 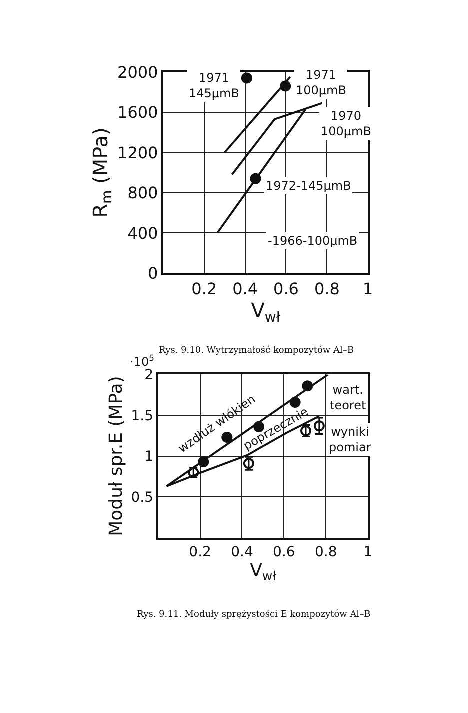 What do you see at coordinates (309, 186) in the screenshot?
I see `annotation: 1972-145μmB` at bounding box center [309, 186].